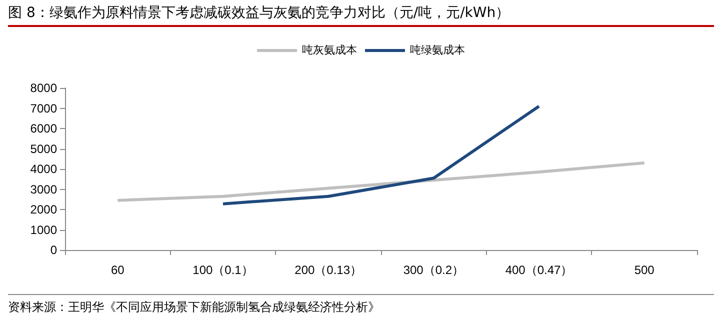 The width and height of the screenshot is (722, 324). What do you see at coordinates (44, 189) in the screenshot?
I see `y-tick-label: 3000` at bounding box center [44, 189].